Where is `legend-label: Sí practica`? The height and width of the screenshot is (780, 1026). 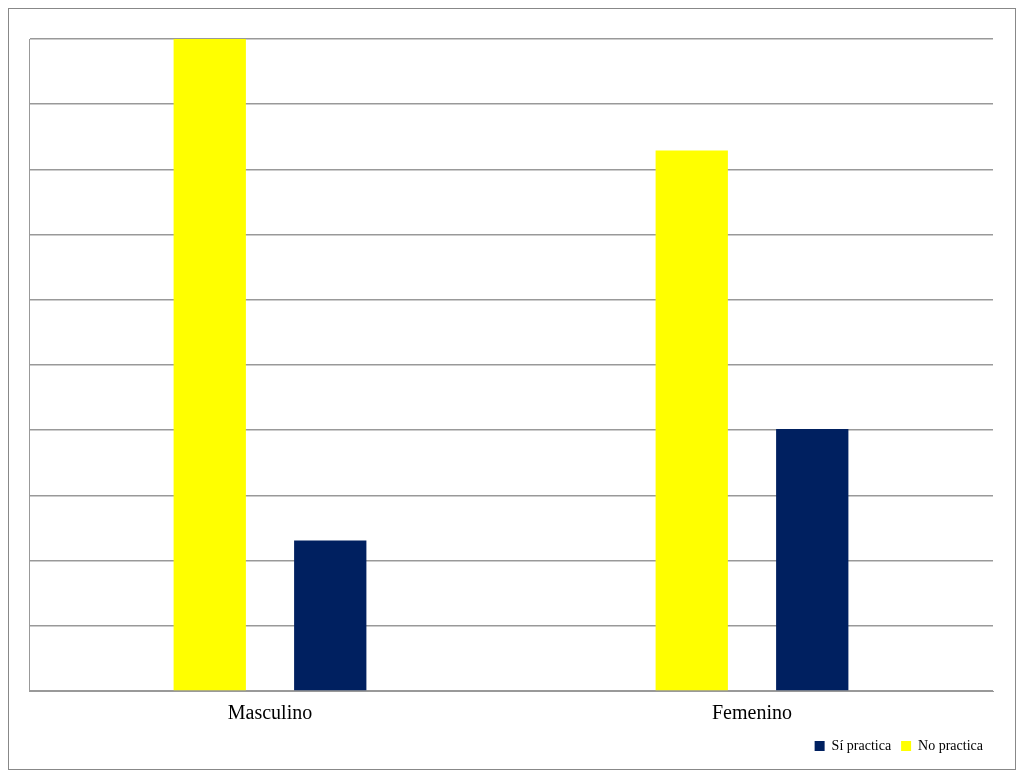 legend-label: Sí practica is located at coordinates (861, 745).